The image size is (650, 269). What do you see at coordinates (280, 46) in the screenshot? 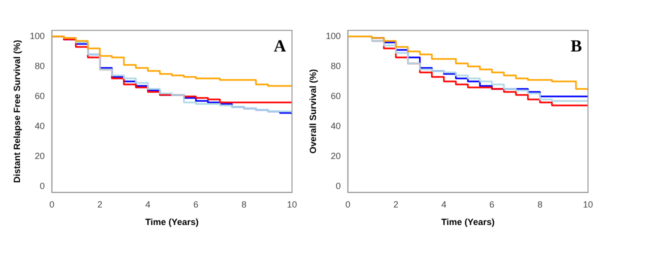
I see `annotation: A` at bounding box center [280, 46].